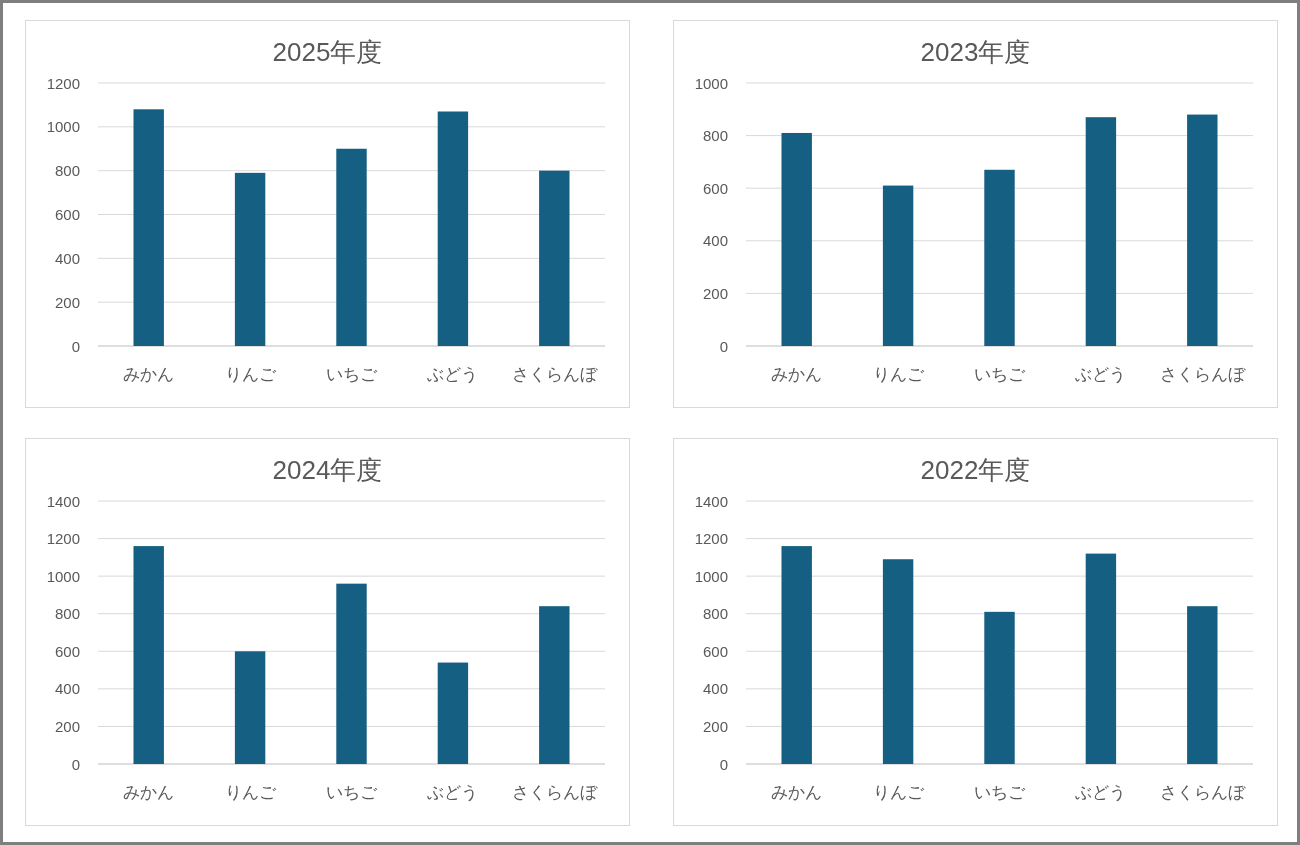 This screenshot has width=1300, height=845. Describe the element at coordinates (975, 470) in the screenshot. I see `chart-title: 2022年度` at that location.